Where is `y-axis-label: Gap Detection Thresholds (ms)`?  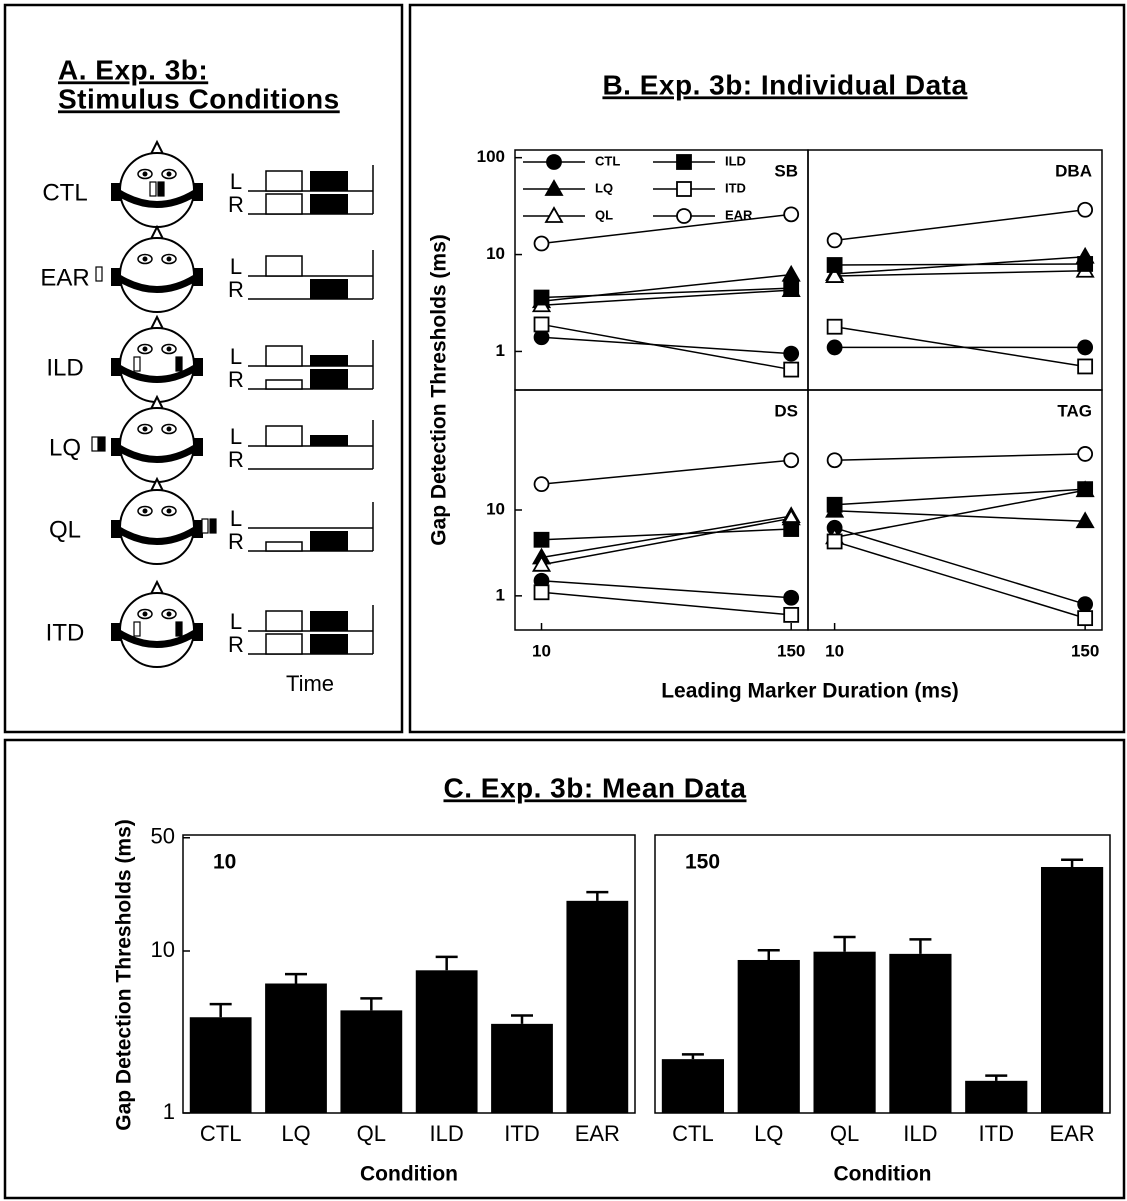 y-axis-label: Gap Detection Thresholds (ms) is located at coordinates (439, 390).